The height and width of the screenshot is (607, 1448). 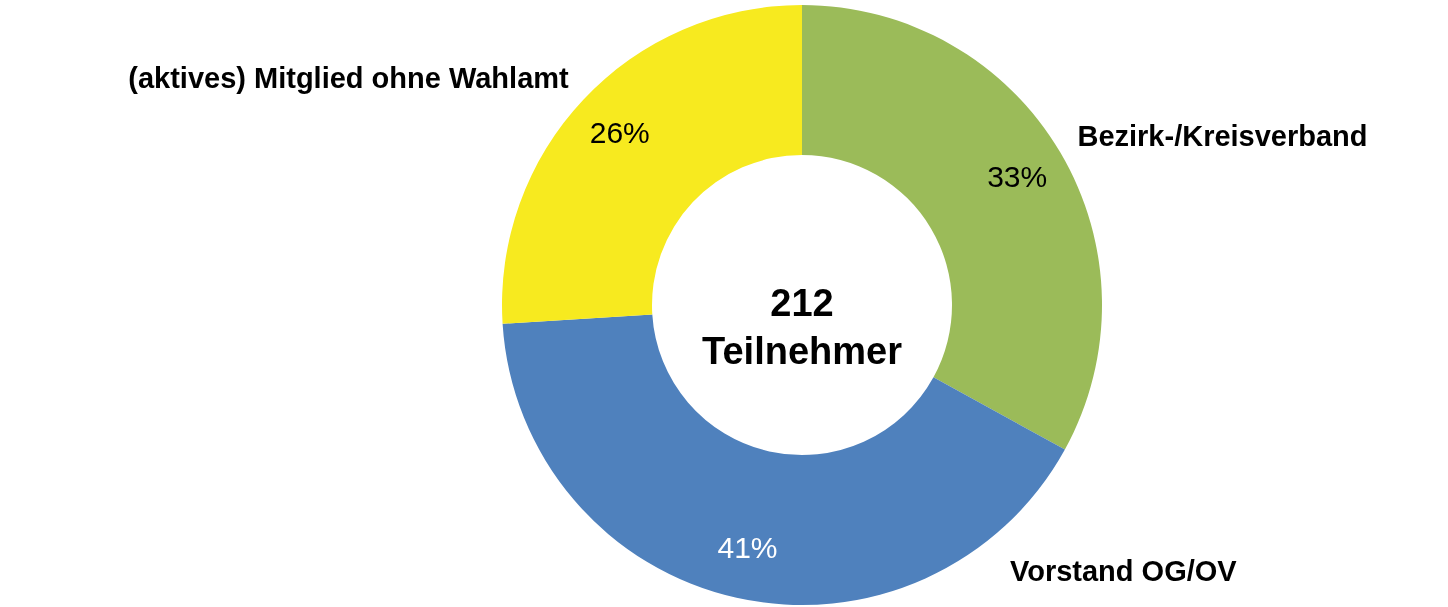 What do you see at coordinates (1222, 136) in the screenshot?
I see `slice-label: Bezirk-/Kreisverband` at bounding box center [1222, 136].